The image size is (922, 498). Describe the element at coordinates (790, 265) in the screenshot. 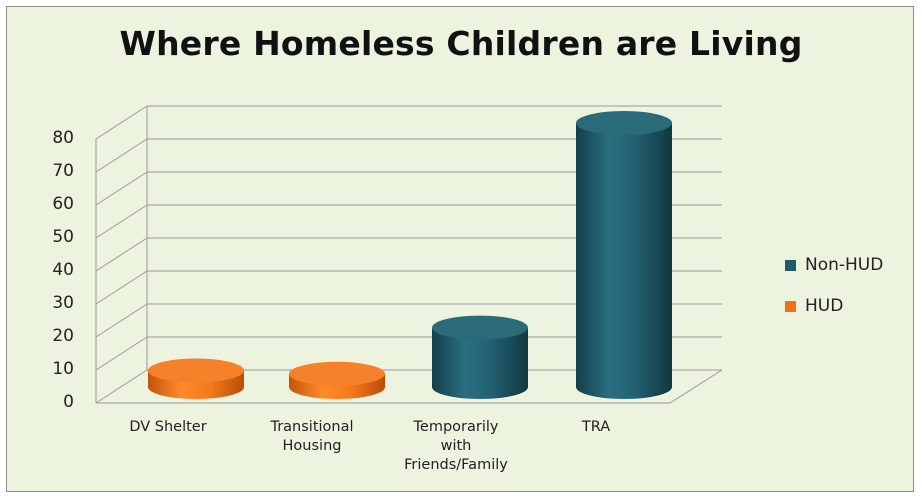

I see `legend-swatch-non-hud` at that location.